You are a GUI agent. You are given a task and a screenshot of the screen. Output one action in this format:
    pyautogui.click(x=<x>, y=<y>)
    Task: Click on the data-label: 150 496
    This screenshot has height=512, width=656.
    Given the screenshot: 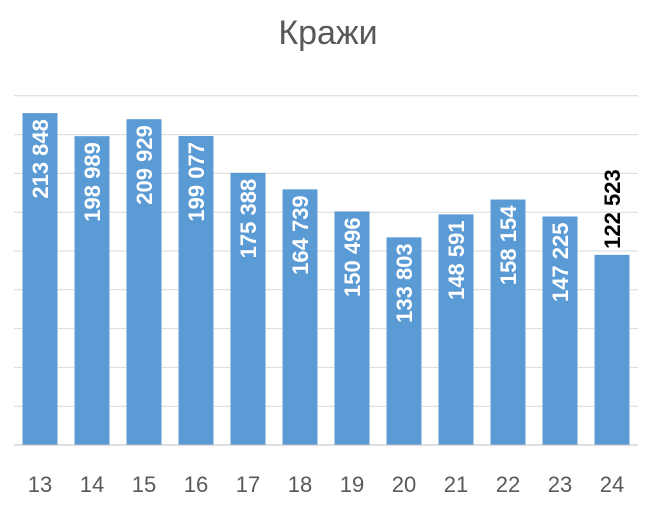 What is the action you would take?
    pyautogui.click(x=352, y=257)
    